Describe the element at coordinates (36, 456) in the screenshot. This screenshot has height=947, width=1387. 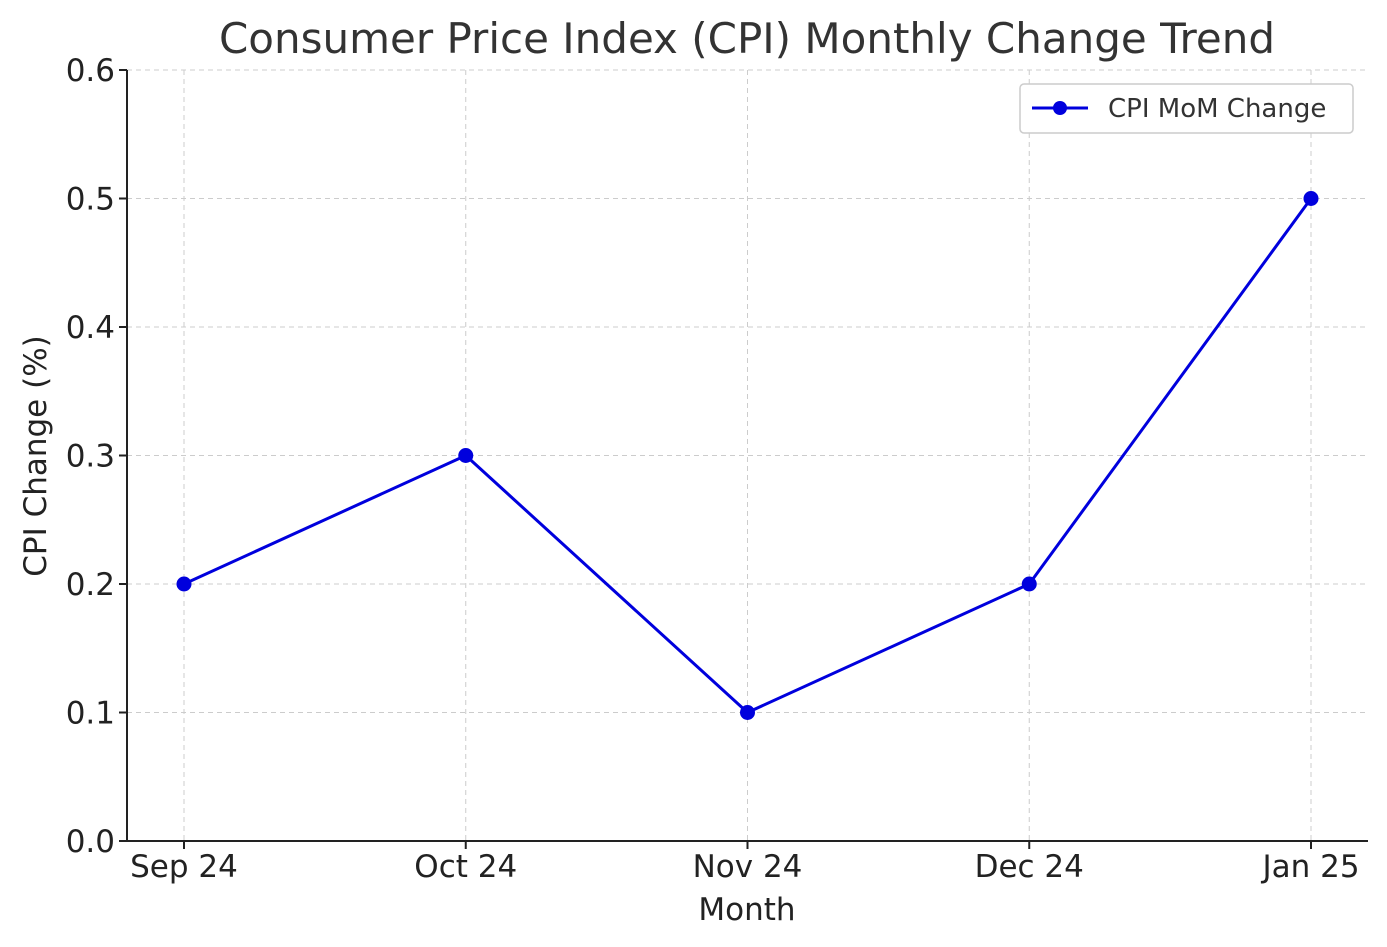
I see `y-axis-label: CPI Change (%)` at that location.